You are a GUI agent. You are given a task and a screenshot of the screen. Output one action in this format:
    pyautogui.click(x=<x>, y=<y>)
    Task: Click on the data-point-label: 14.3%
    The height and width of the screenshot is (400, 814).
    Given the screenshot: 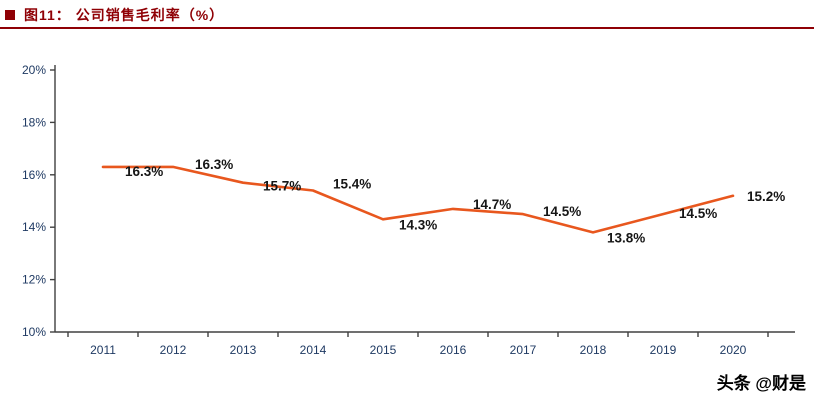 What is the action you would take?
    pyautogui.click(x=418, y=224)
    